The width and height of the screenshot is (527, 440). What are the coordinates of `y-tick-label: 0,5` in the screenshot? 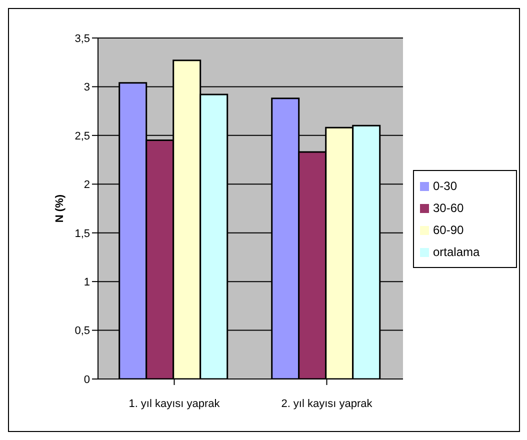 It's located at (82, 331).